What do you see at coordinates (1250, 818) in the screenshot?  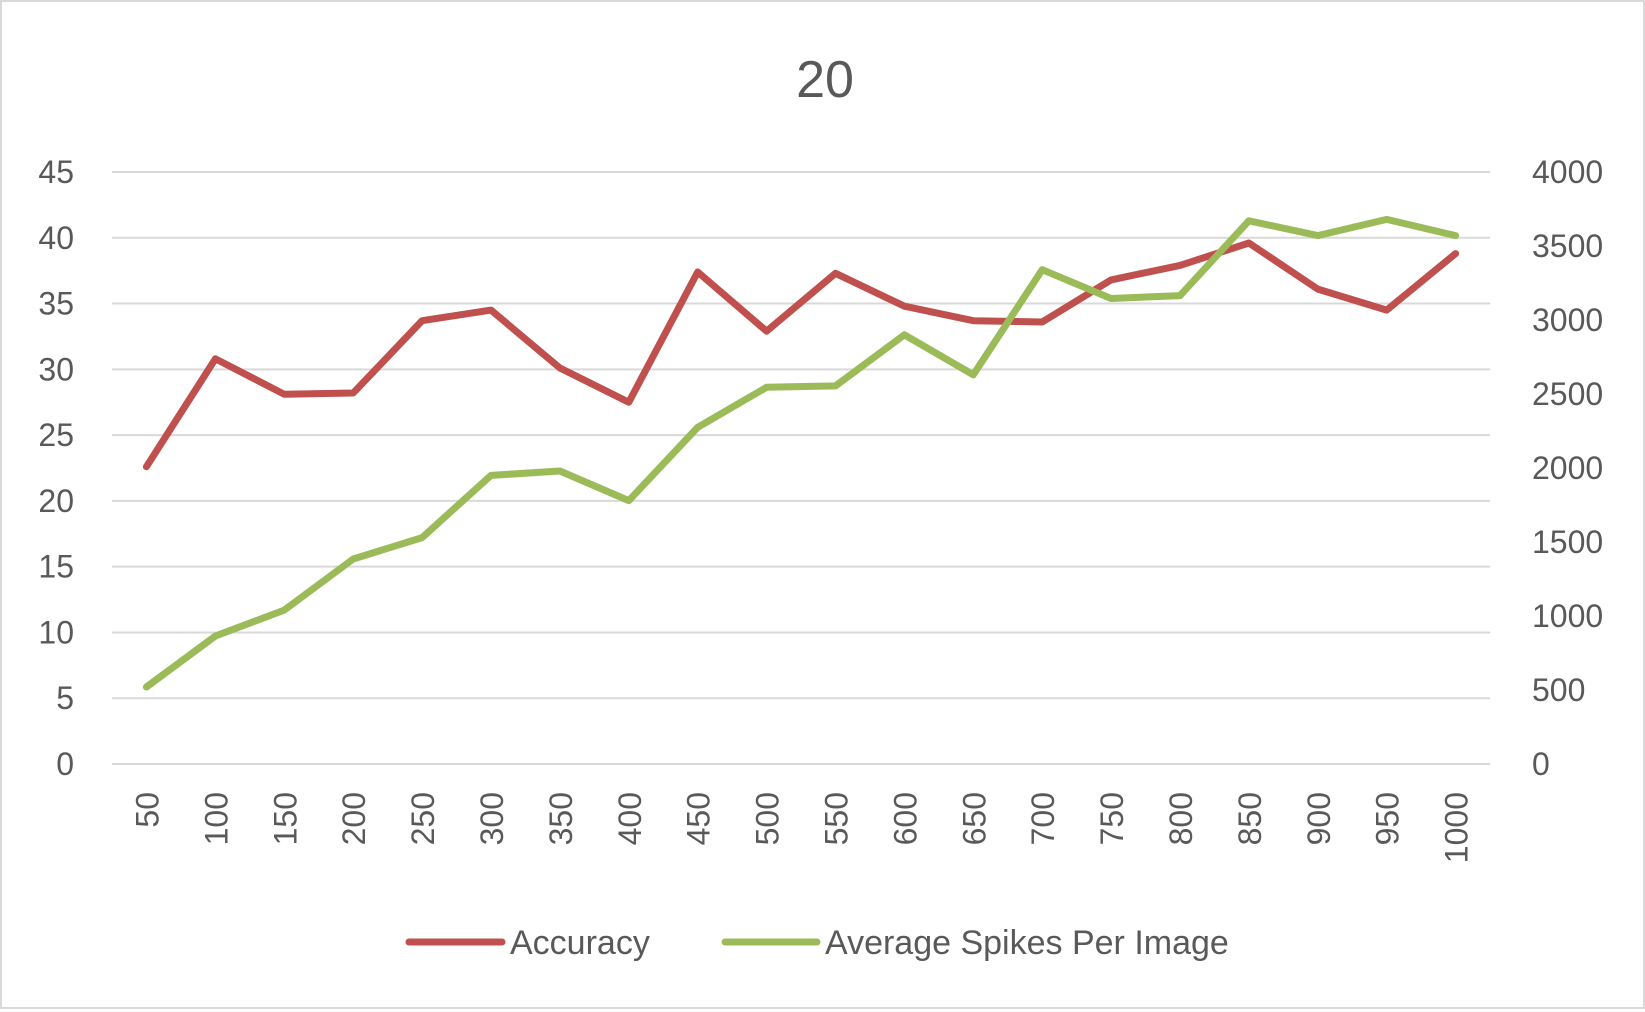 I see `x-tick-label: 850` at bounding box center [1250, 818].